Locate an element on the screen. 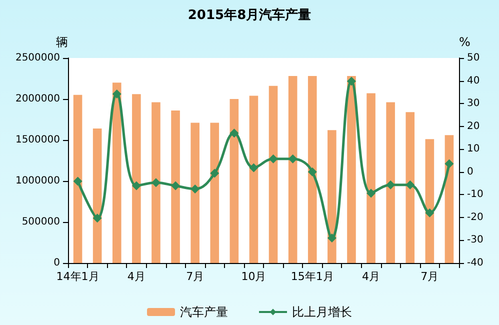  y2-tick-label: 50 is located at coordinates (473, 58).